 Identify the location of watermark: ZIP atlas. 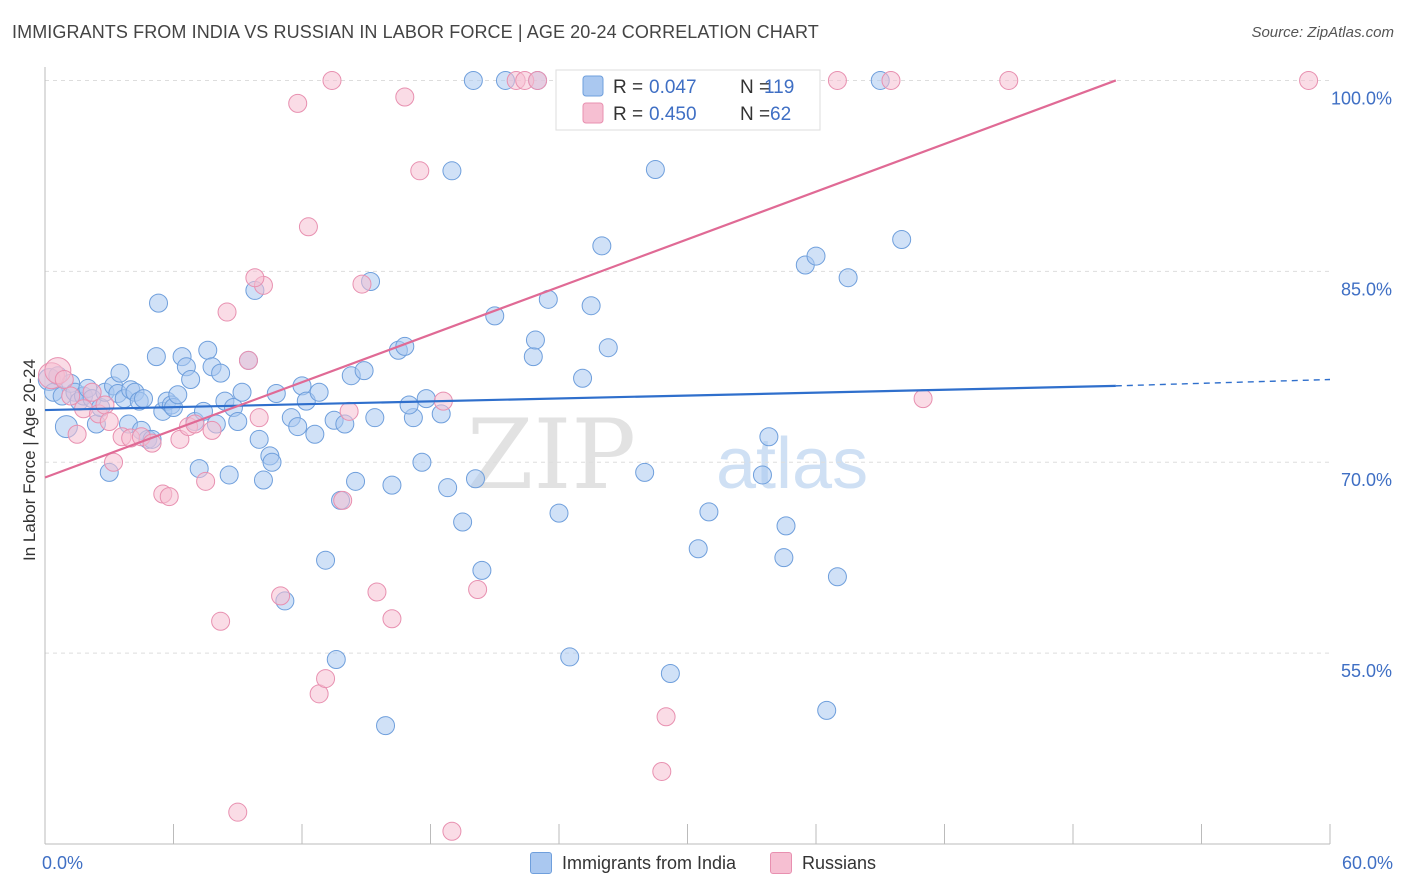
(667, 455).